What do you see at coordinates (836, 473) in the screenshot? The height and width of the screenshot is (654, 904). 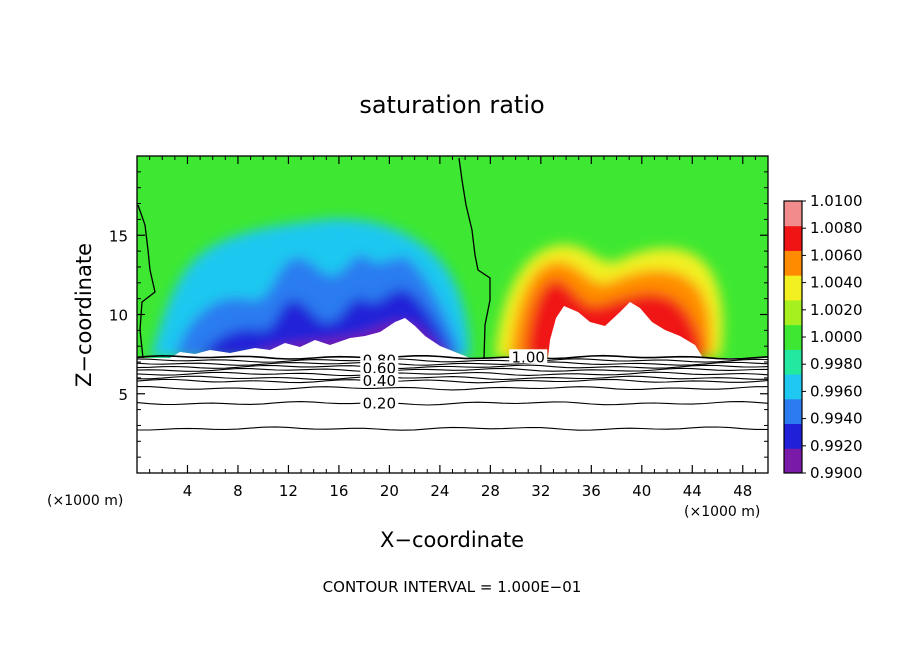 I see `colorbar-label: 0.9900` at bounding box center [836, 473].